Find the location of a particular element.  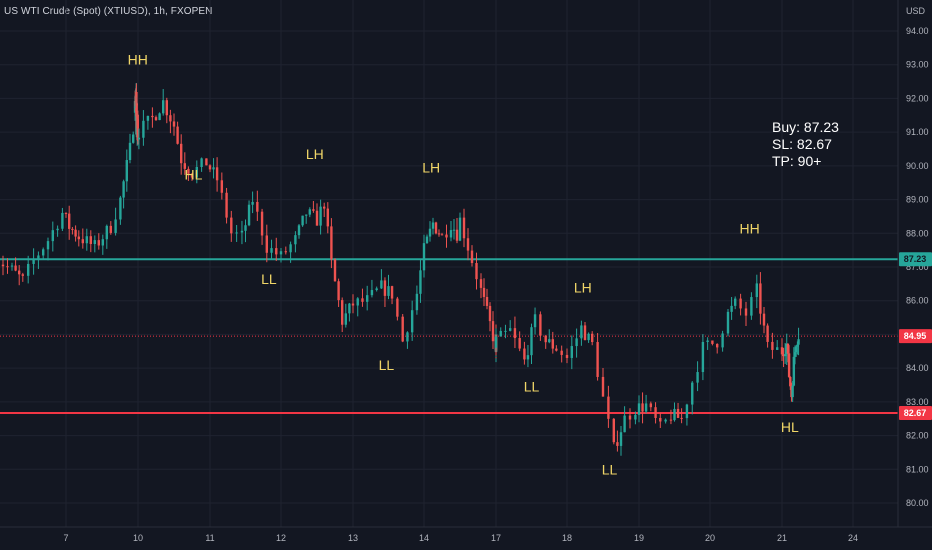

x-tick-label: 11 is located at coordinates (209, 538).